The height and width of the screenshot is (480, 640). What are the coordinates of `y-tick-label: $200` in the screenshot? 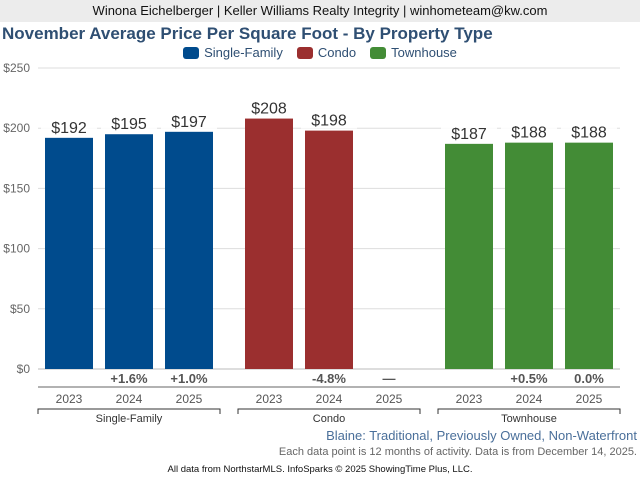 It's located at (16, 128).